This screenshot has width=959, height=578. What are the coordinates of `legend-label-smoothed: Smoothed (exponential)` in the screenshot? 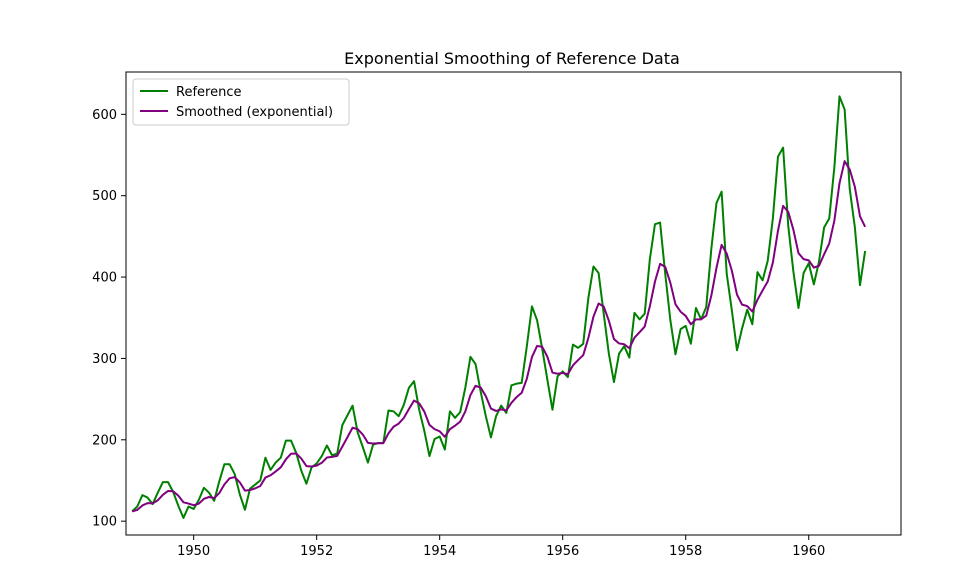 It's located at (254, 112).